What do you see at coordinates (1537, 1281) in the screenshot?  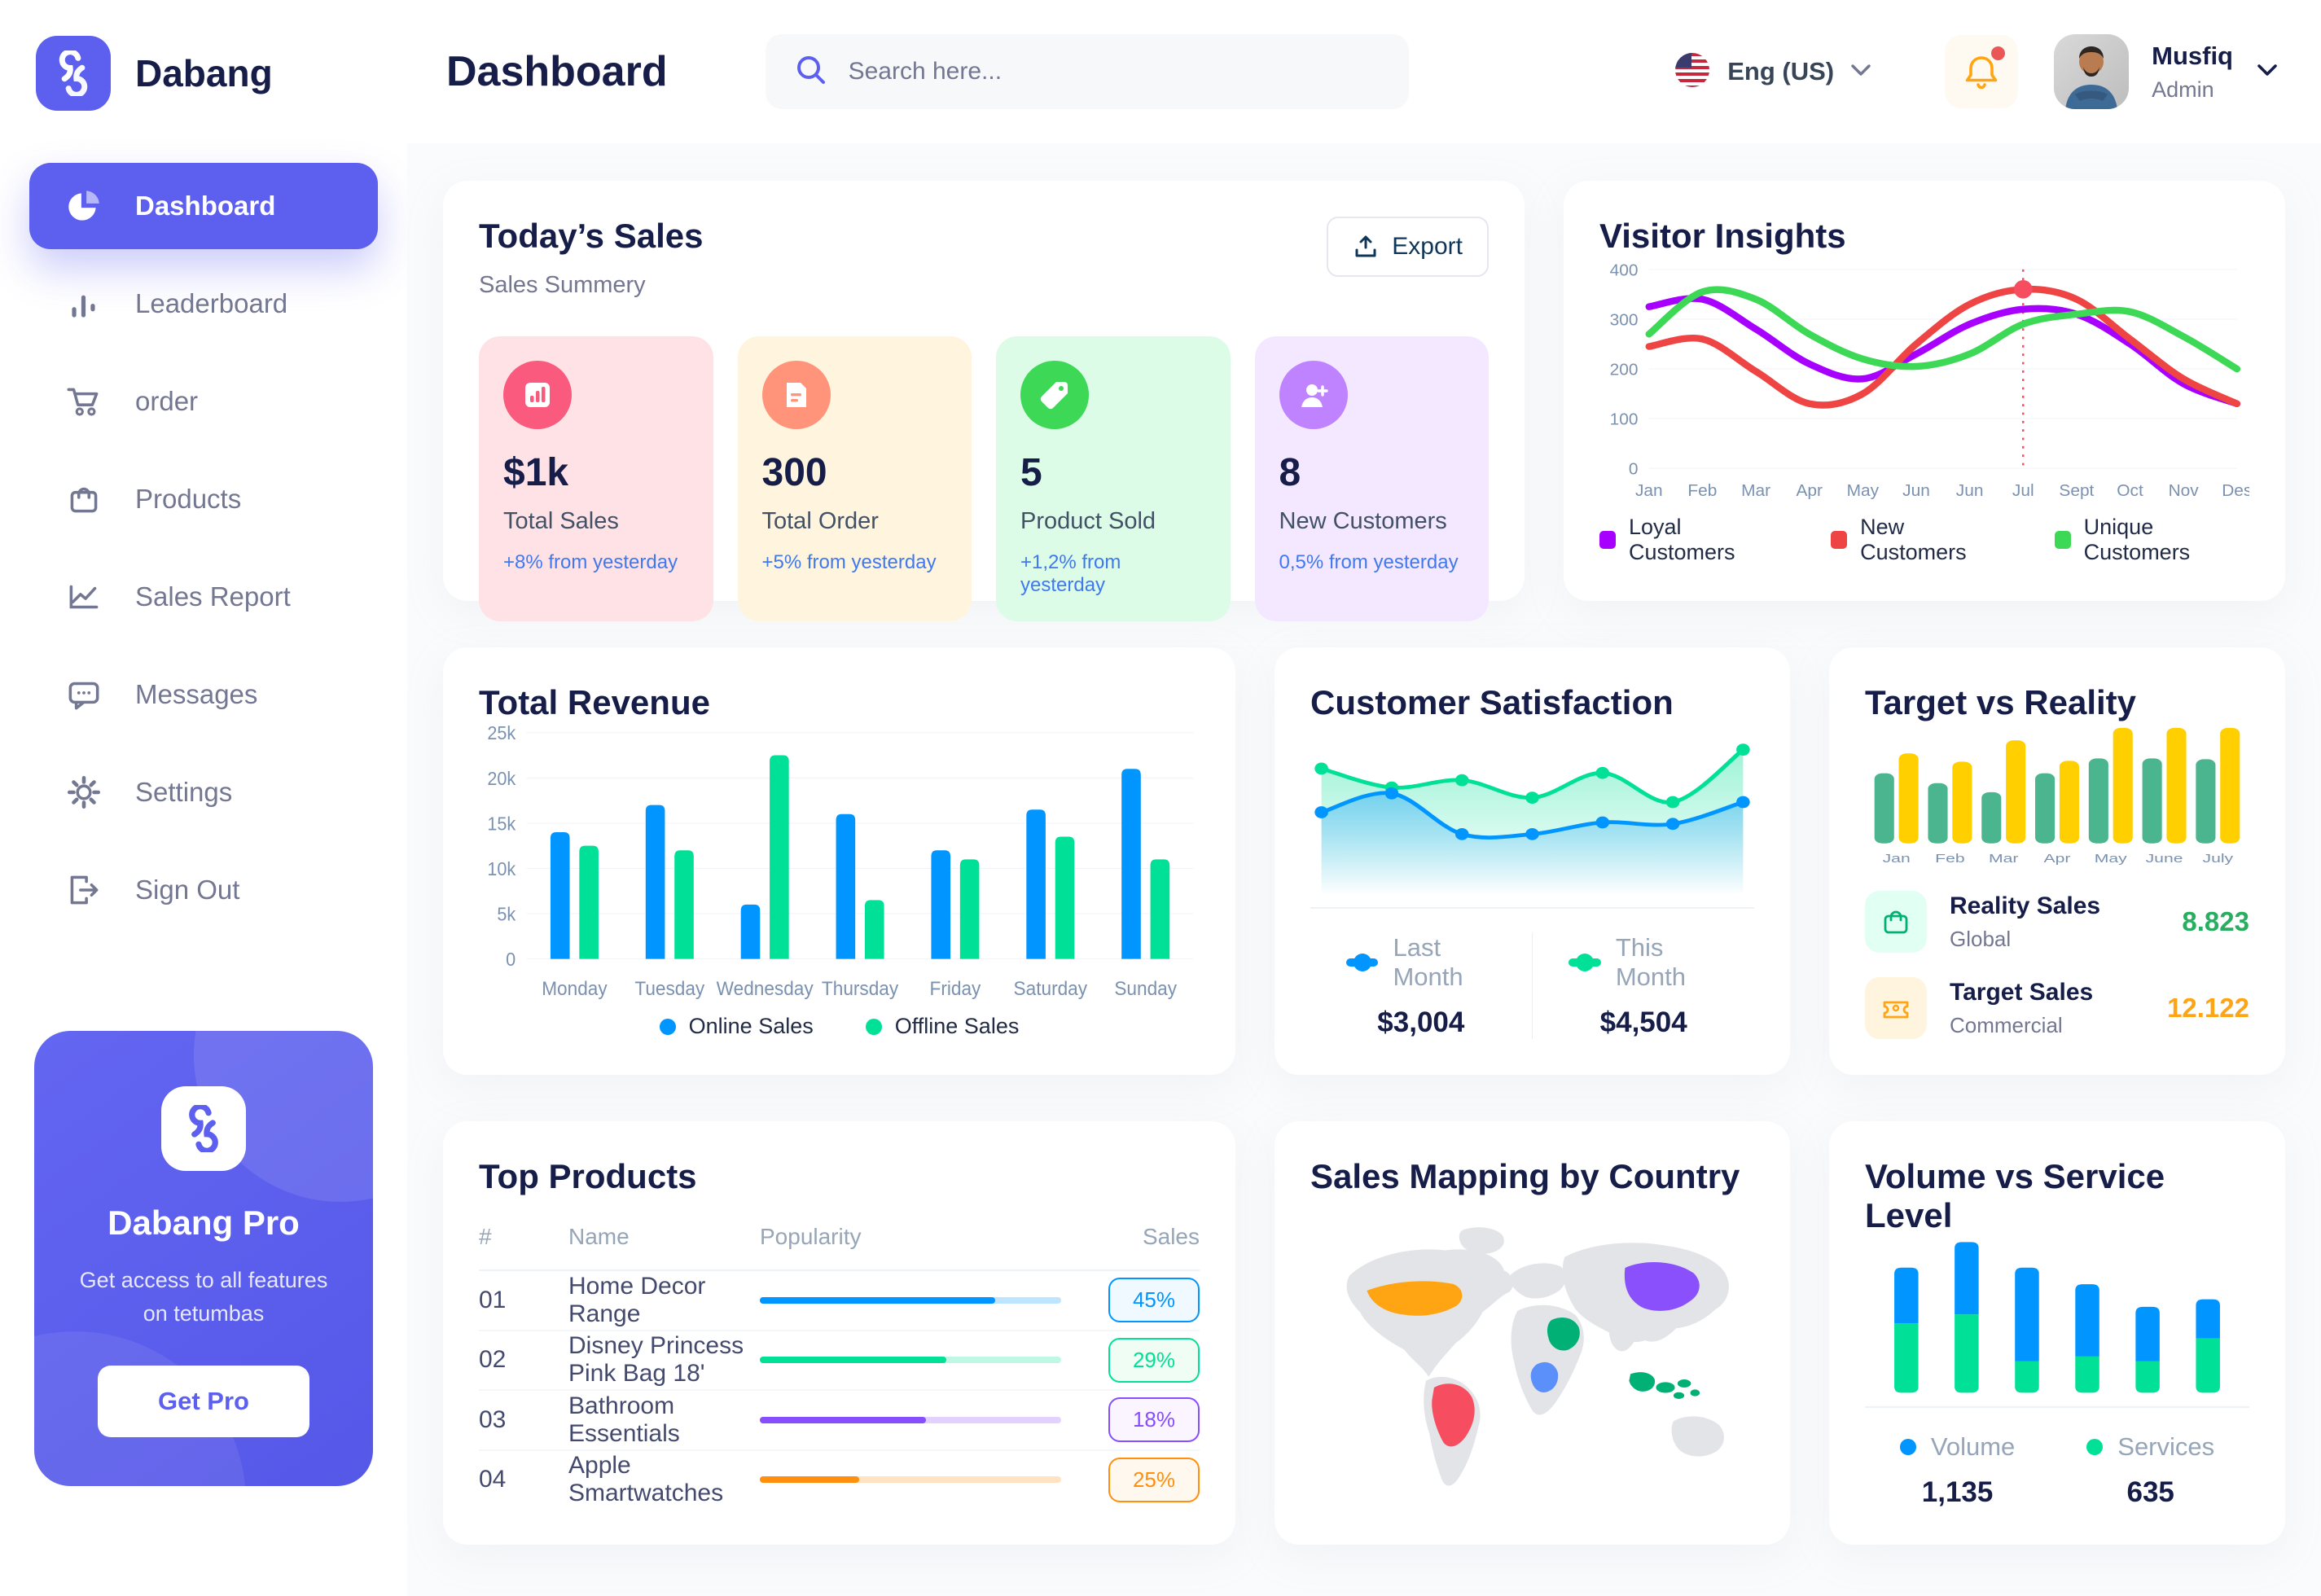 I see `continent-europe` at bounding box center [1537, 1281].